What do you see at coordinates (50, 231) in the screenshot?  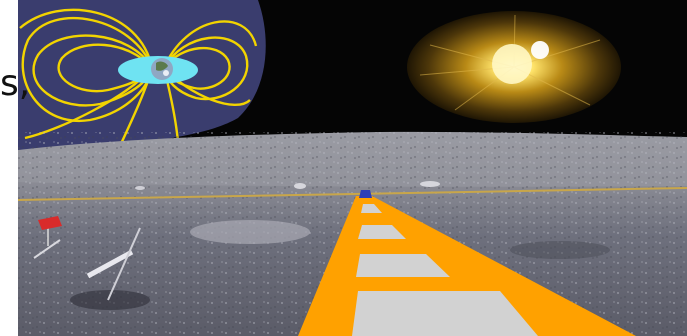 I see `flag-icon` at bounding box center [50, 231].